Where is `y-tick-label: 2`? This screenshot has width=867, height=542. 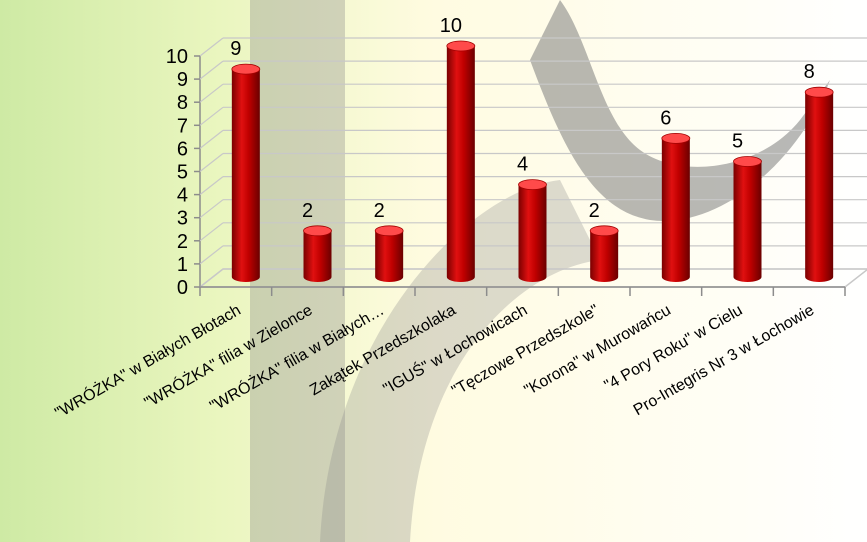
y-tick-label: 2 is located at coordinates (182, 242).